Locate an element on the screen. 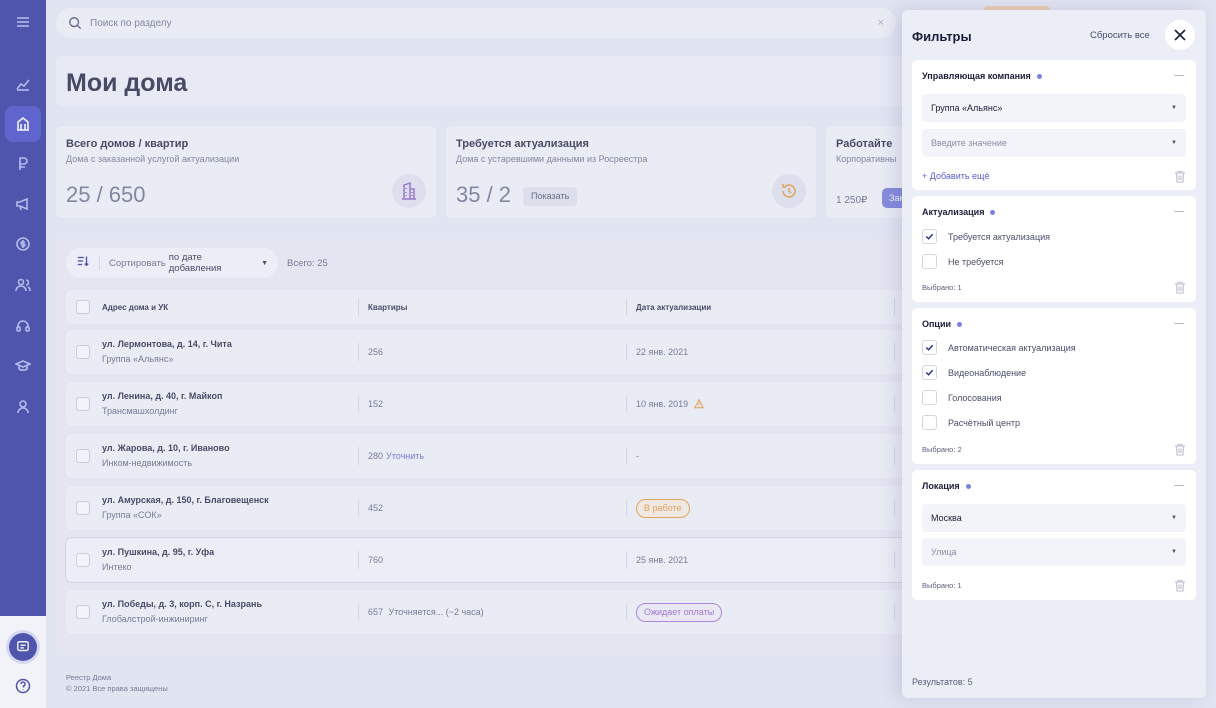 This screenshot has width=1216, height=708. select-all-checkbox is located at coordinates (83, 307).